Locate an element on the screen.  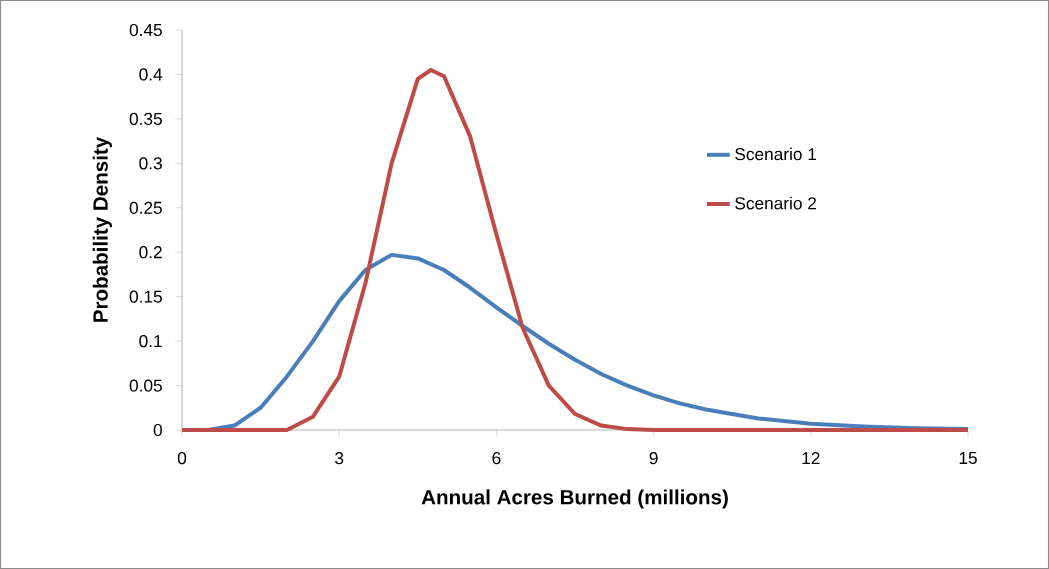
y-tick-label: 0.2 is located at coordinates (150, 252).